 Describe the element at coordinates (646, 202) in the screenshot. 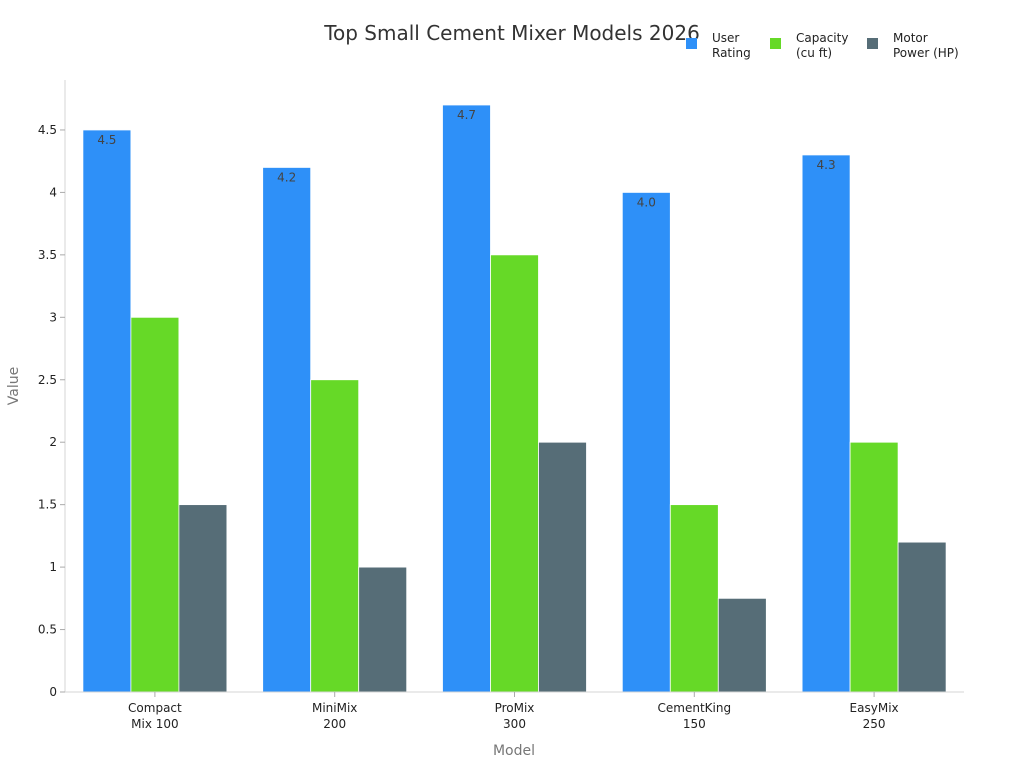

I see `bar-data-label: 4.0` at that location.